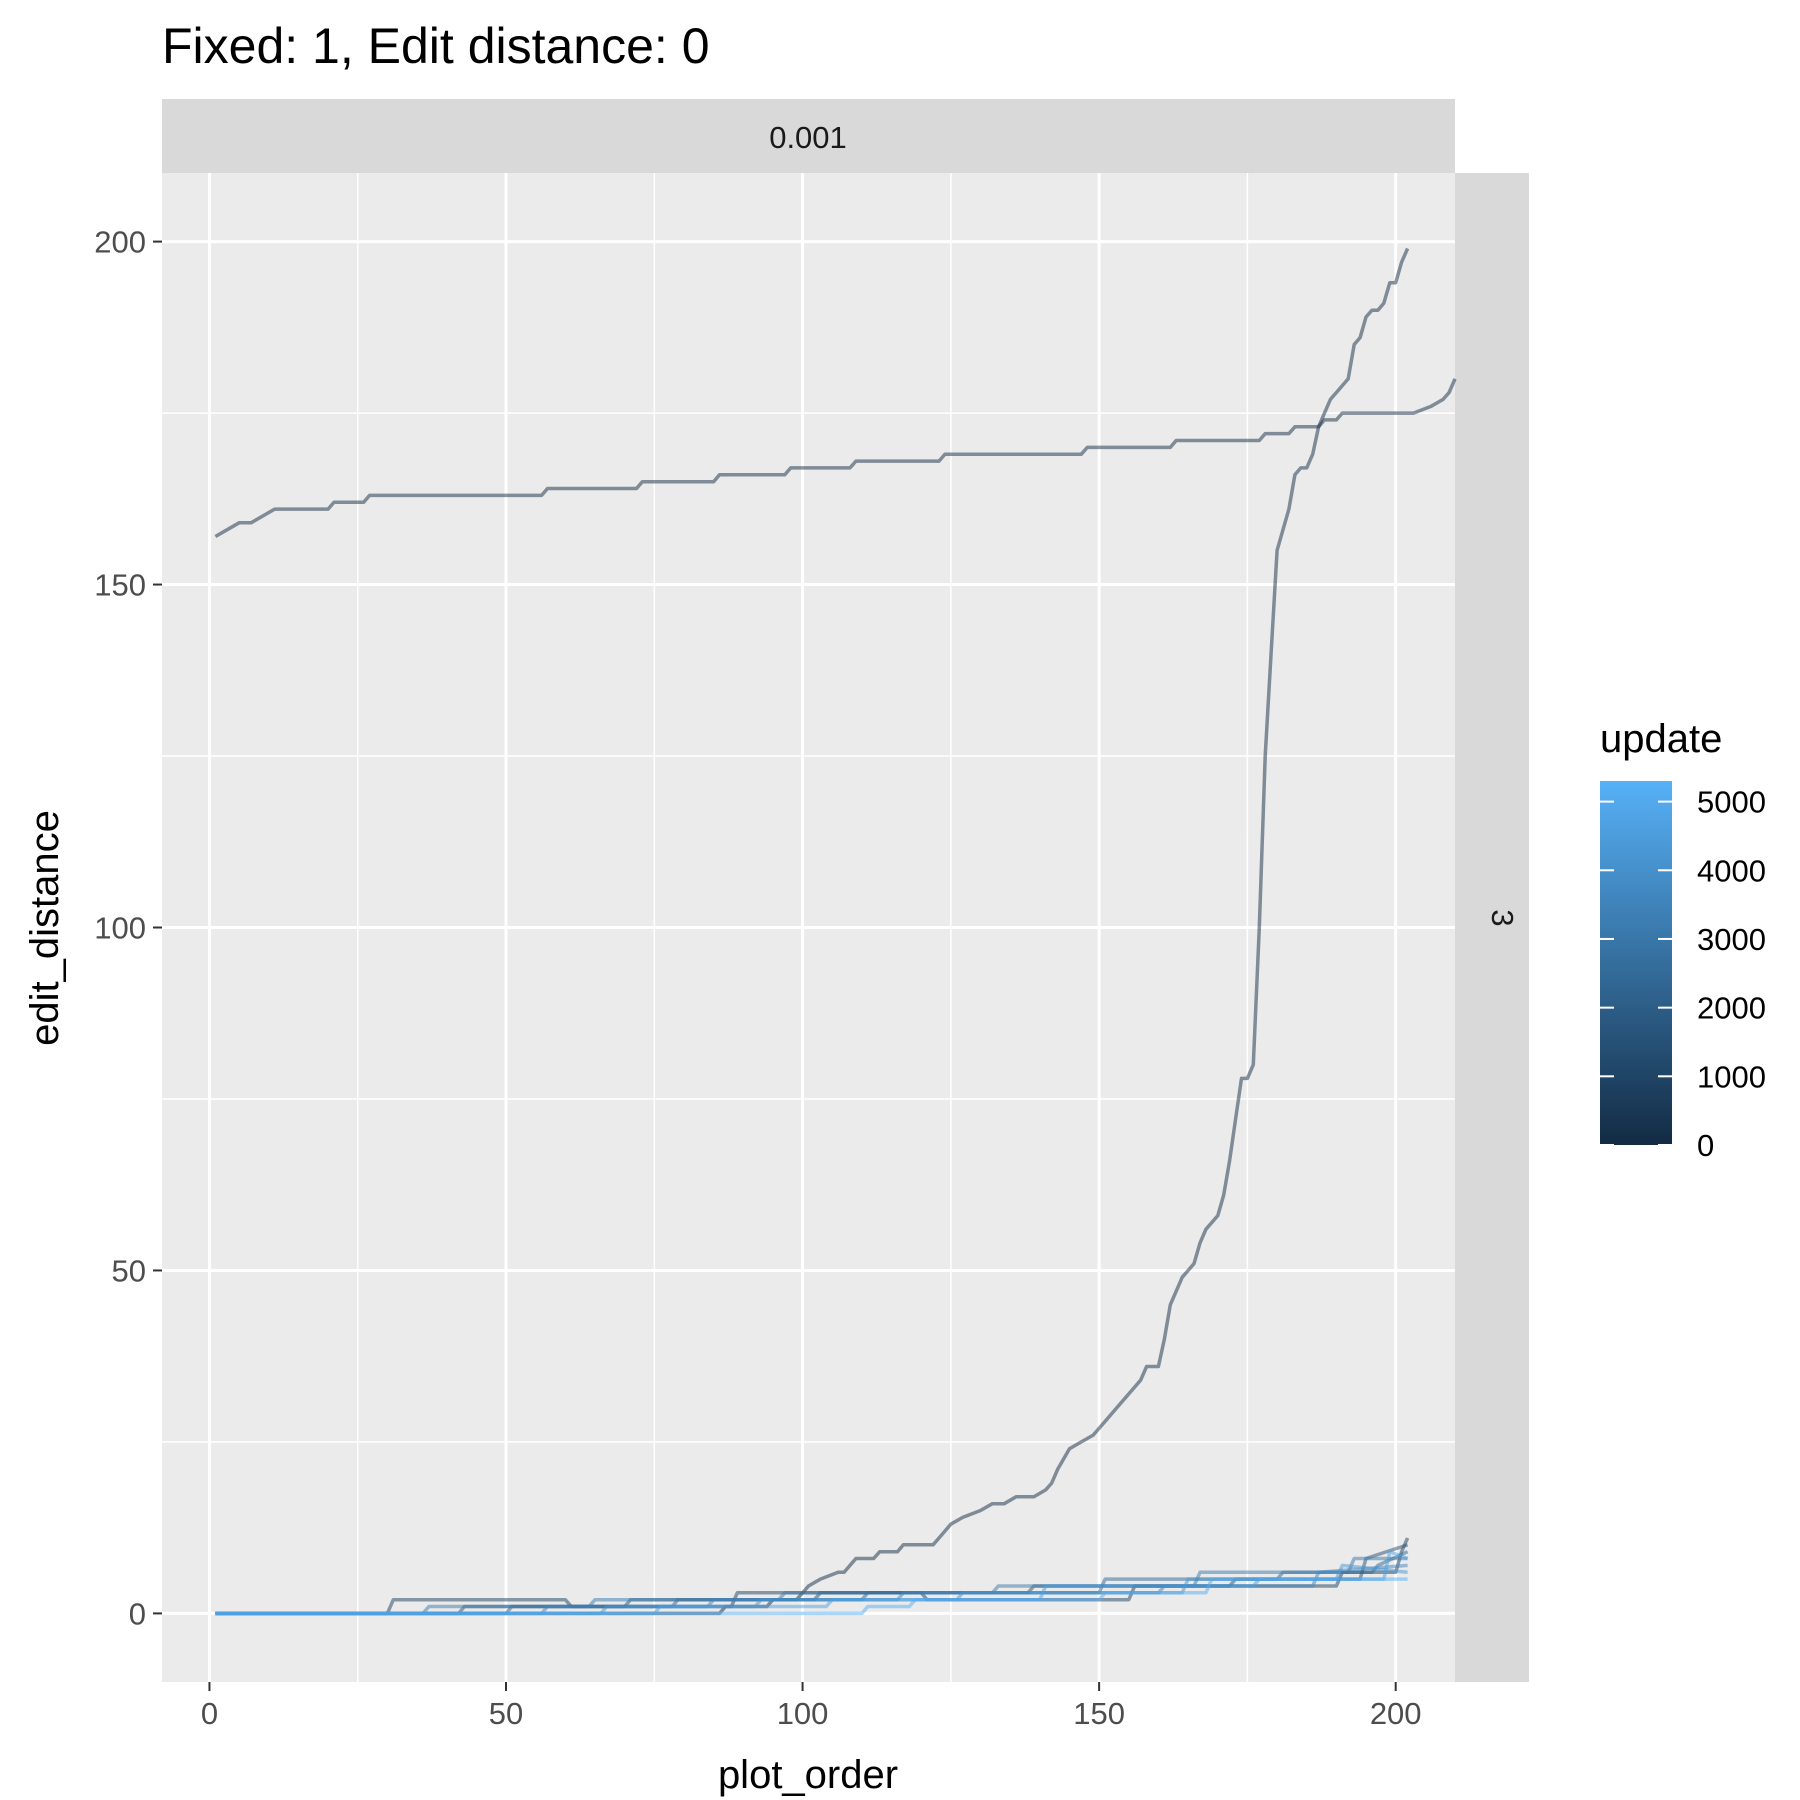 Image resolution: width=1800 pixels, height=1800 pixels. Describe the element at coordinates (803, 1713) in the screenshot. I see `x-tick-label: 100` at that location.